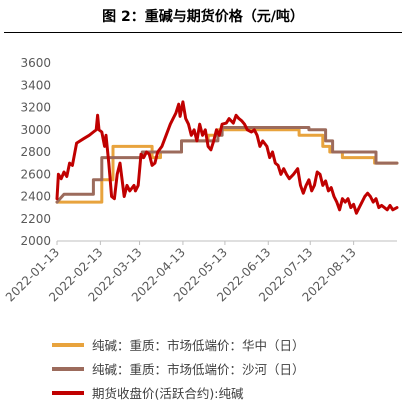  I want to click on y-tick-label: 3600, so click(35, 63).